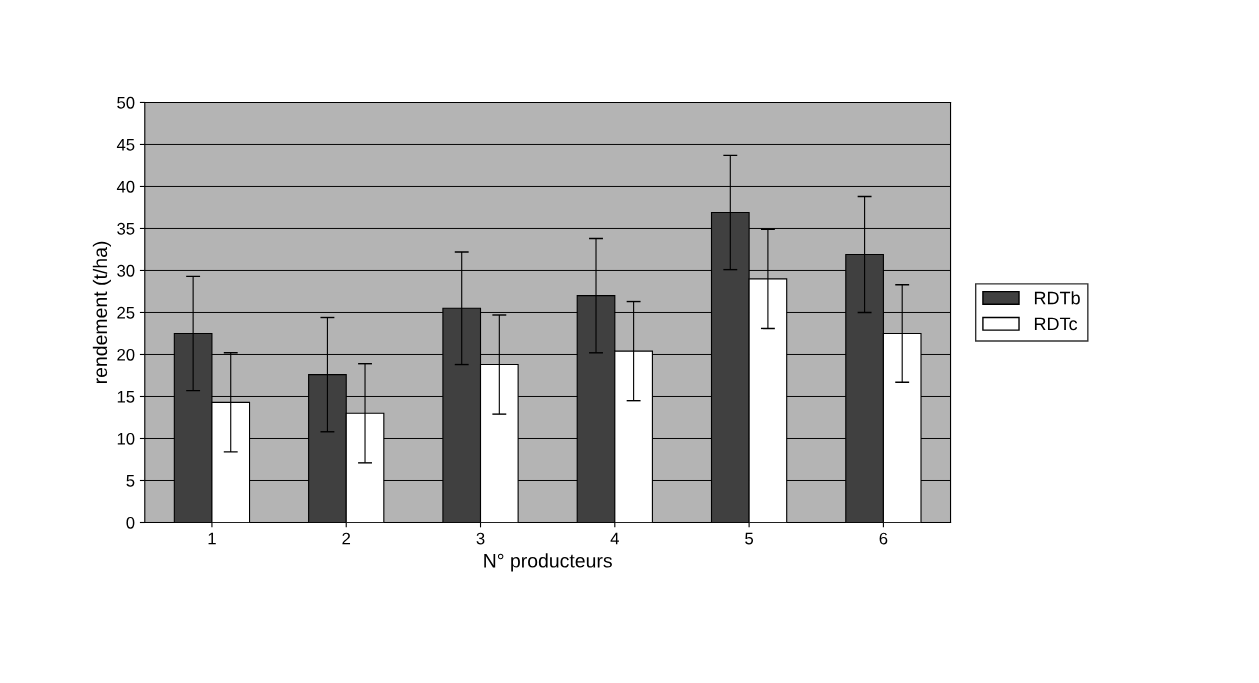  What do you see at coordinates (1057, 298) in the screenshot?
I see `legend-label: RDTb` at bounding box center [1057, 298].